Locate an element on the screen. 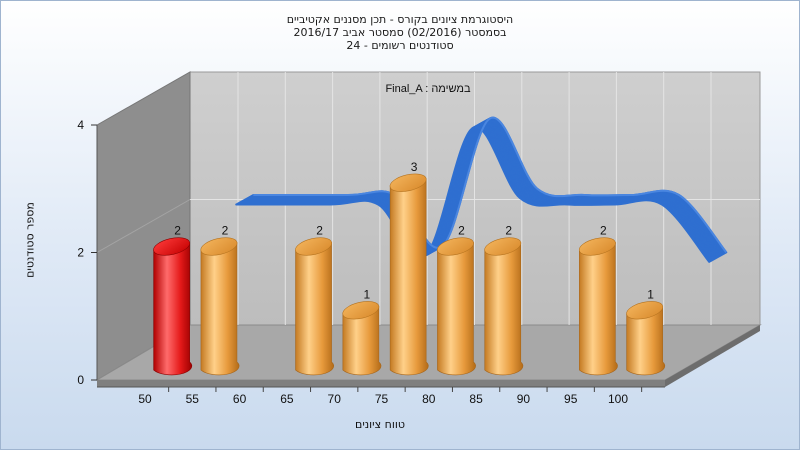 This screenshot has height=450, width=800. x-tick-label: 75 is located at coordinates (382, 399).